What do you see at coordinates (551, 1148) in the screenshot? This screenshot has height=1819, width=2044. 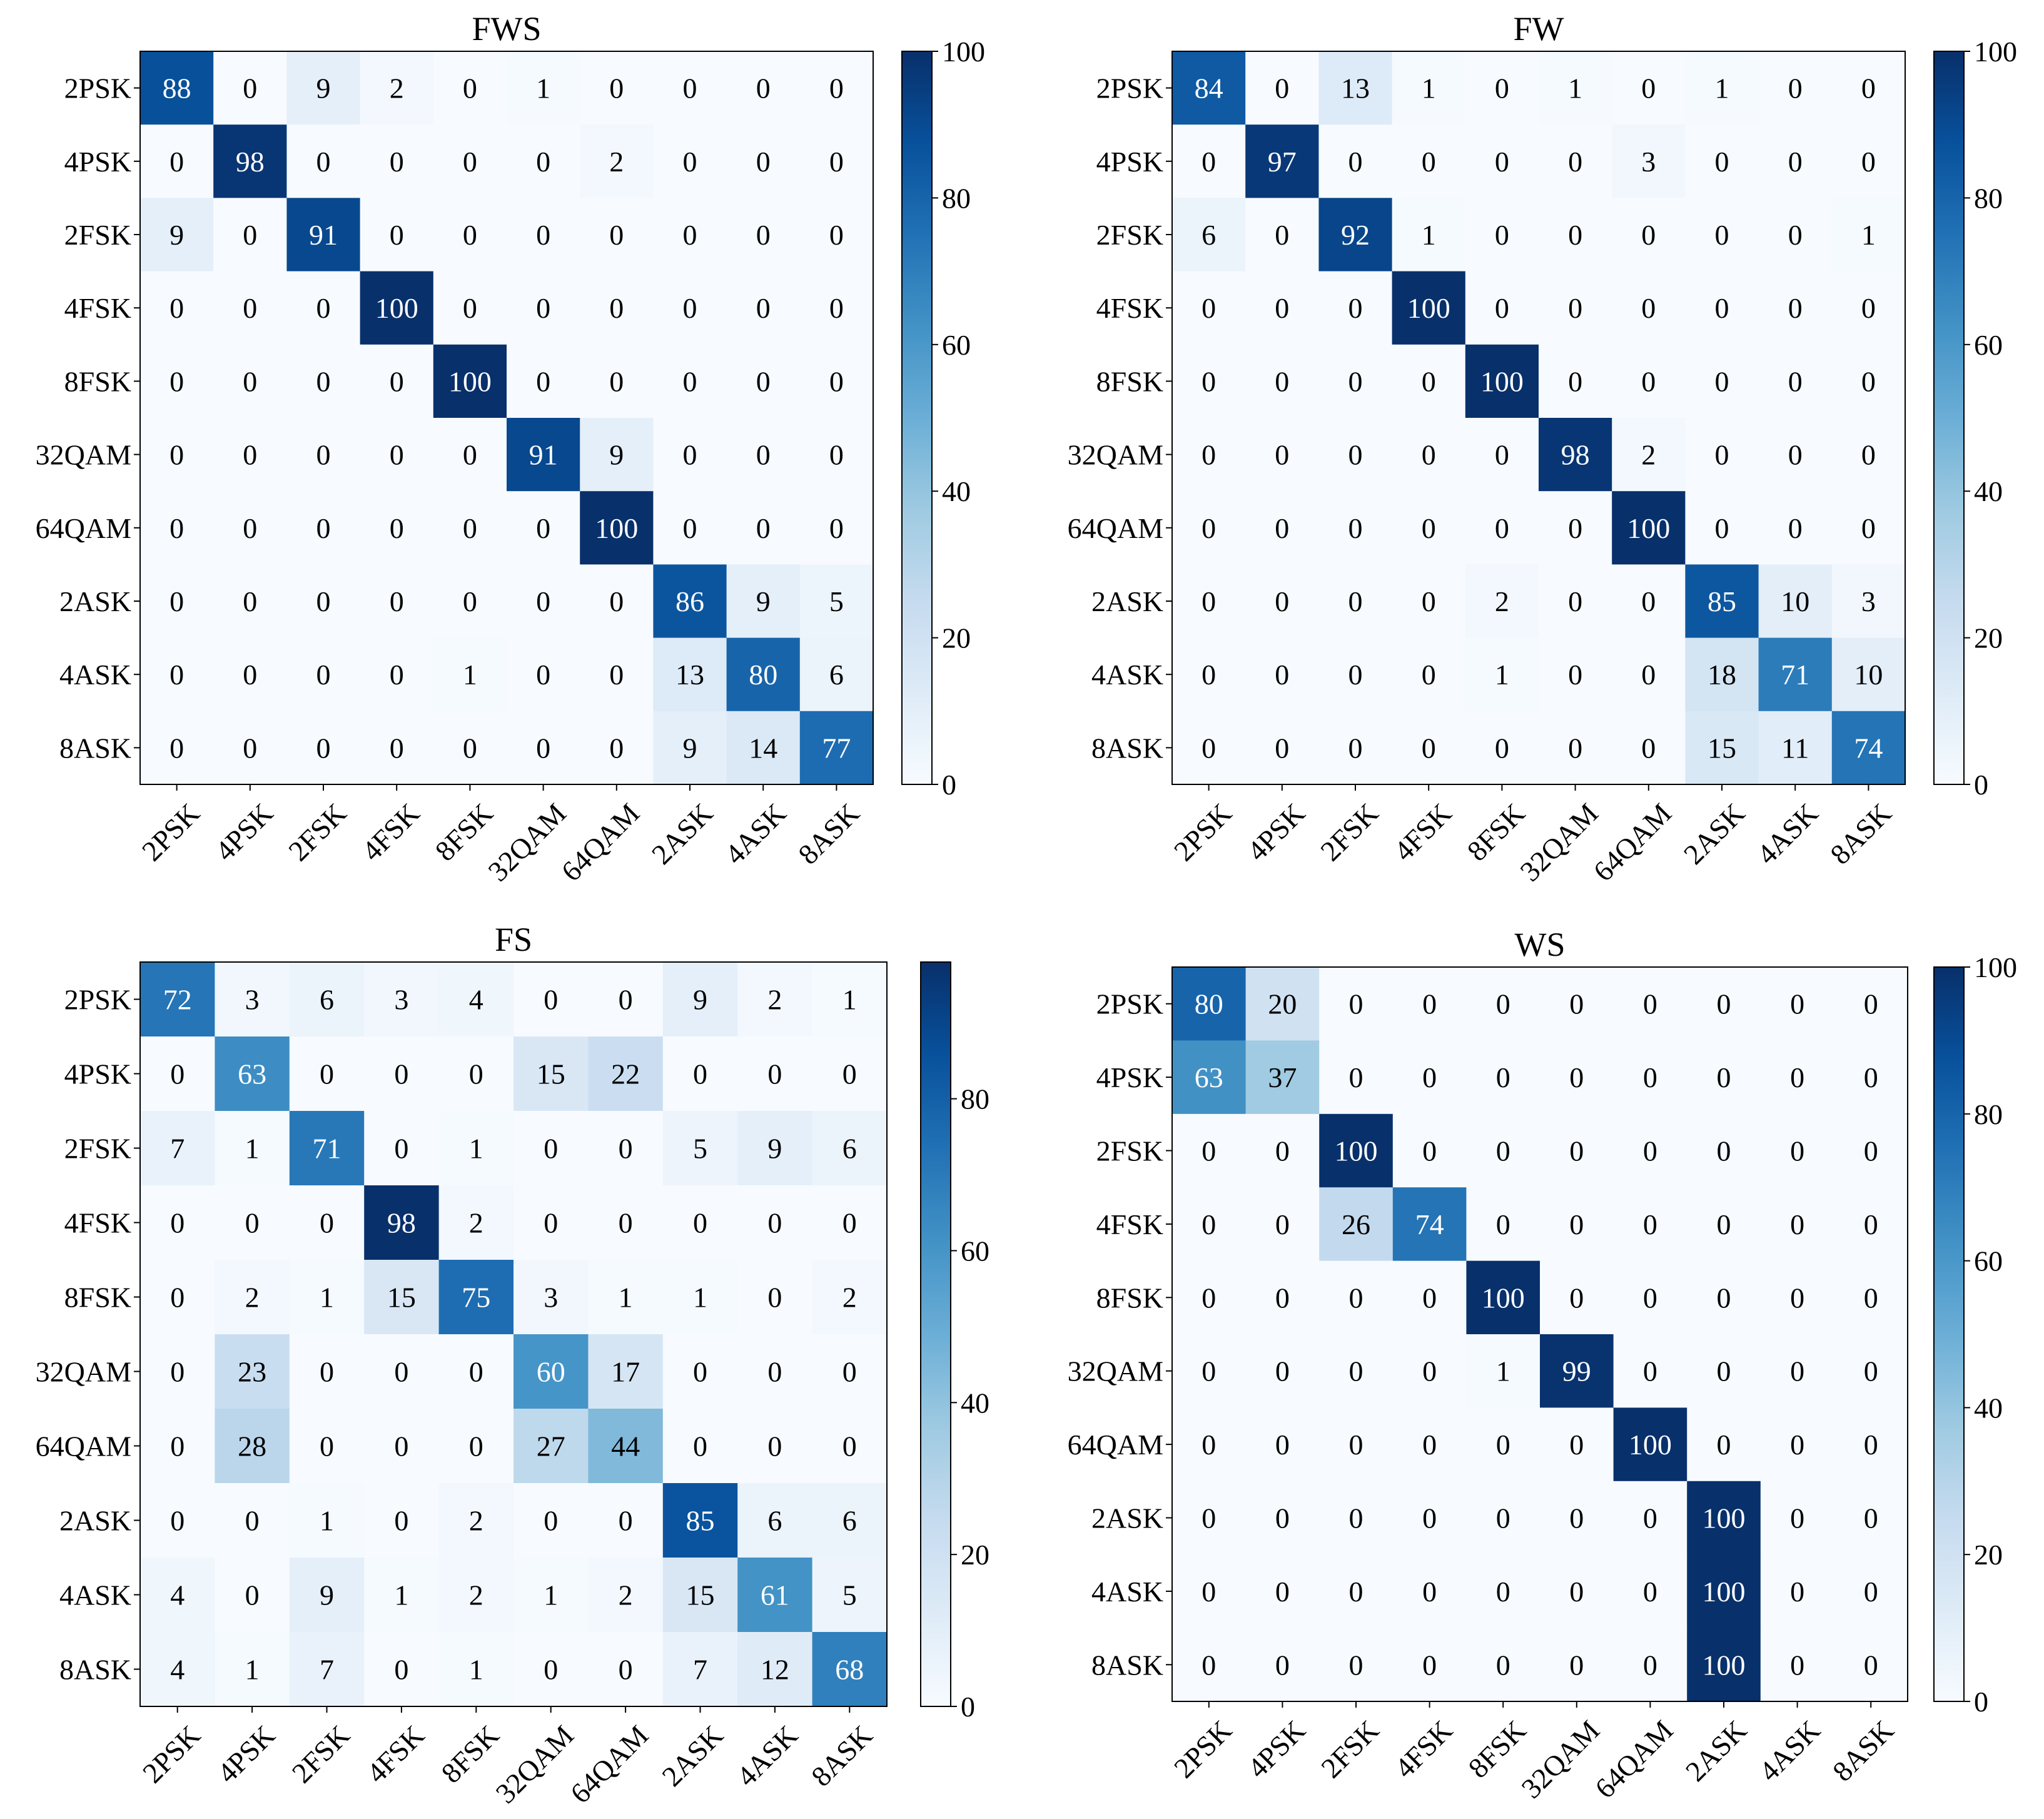 I see `cell-2fsk-32qam` at bounding box center [551, 1148].